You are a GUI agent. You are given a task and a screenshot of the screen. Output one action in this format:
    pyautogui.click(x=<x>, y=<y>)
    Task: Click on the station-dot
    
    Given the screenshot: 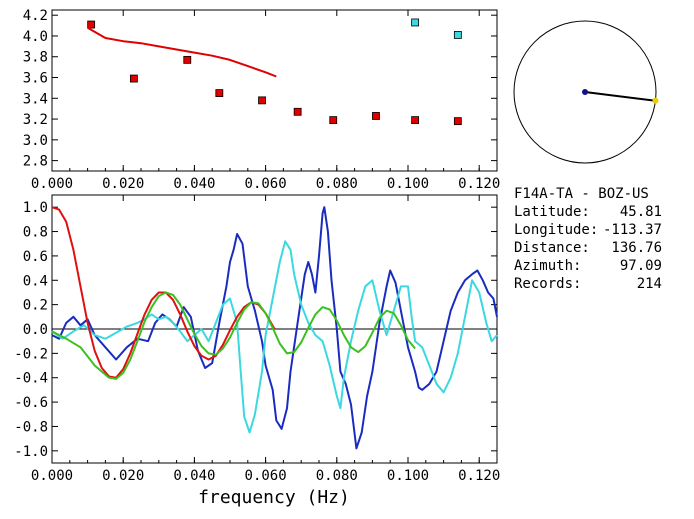 What is the action you would take?
    pyautogui.click(x=585, y=92)
    